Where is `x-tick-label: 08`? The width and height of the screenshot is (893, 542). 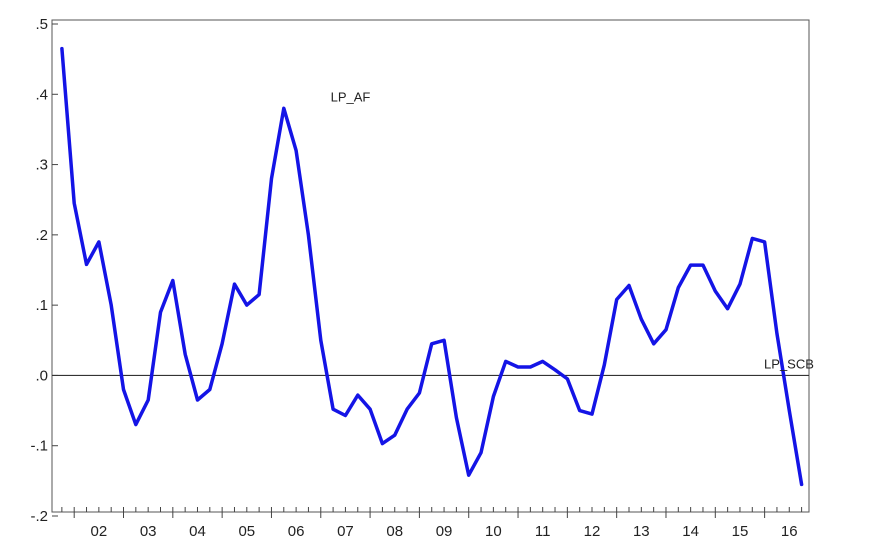
x-tick-label: 08 is located at coordinates (394, 531).